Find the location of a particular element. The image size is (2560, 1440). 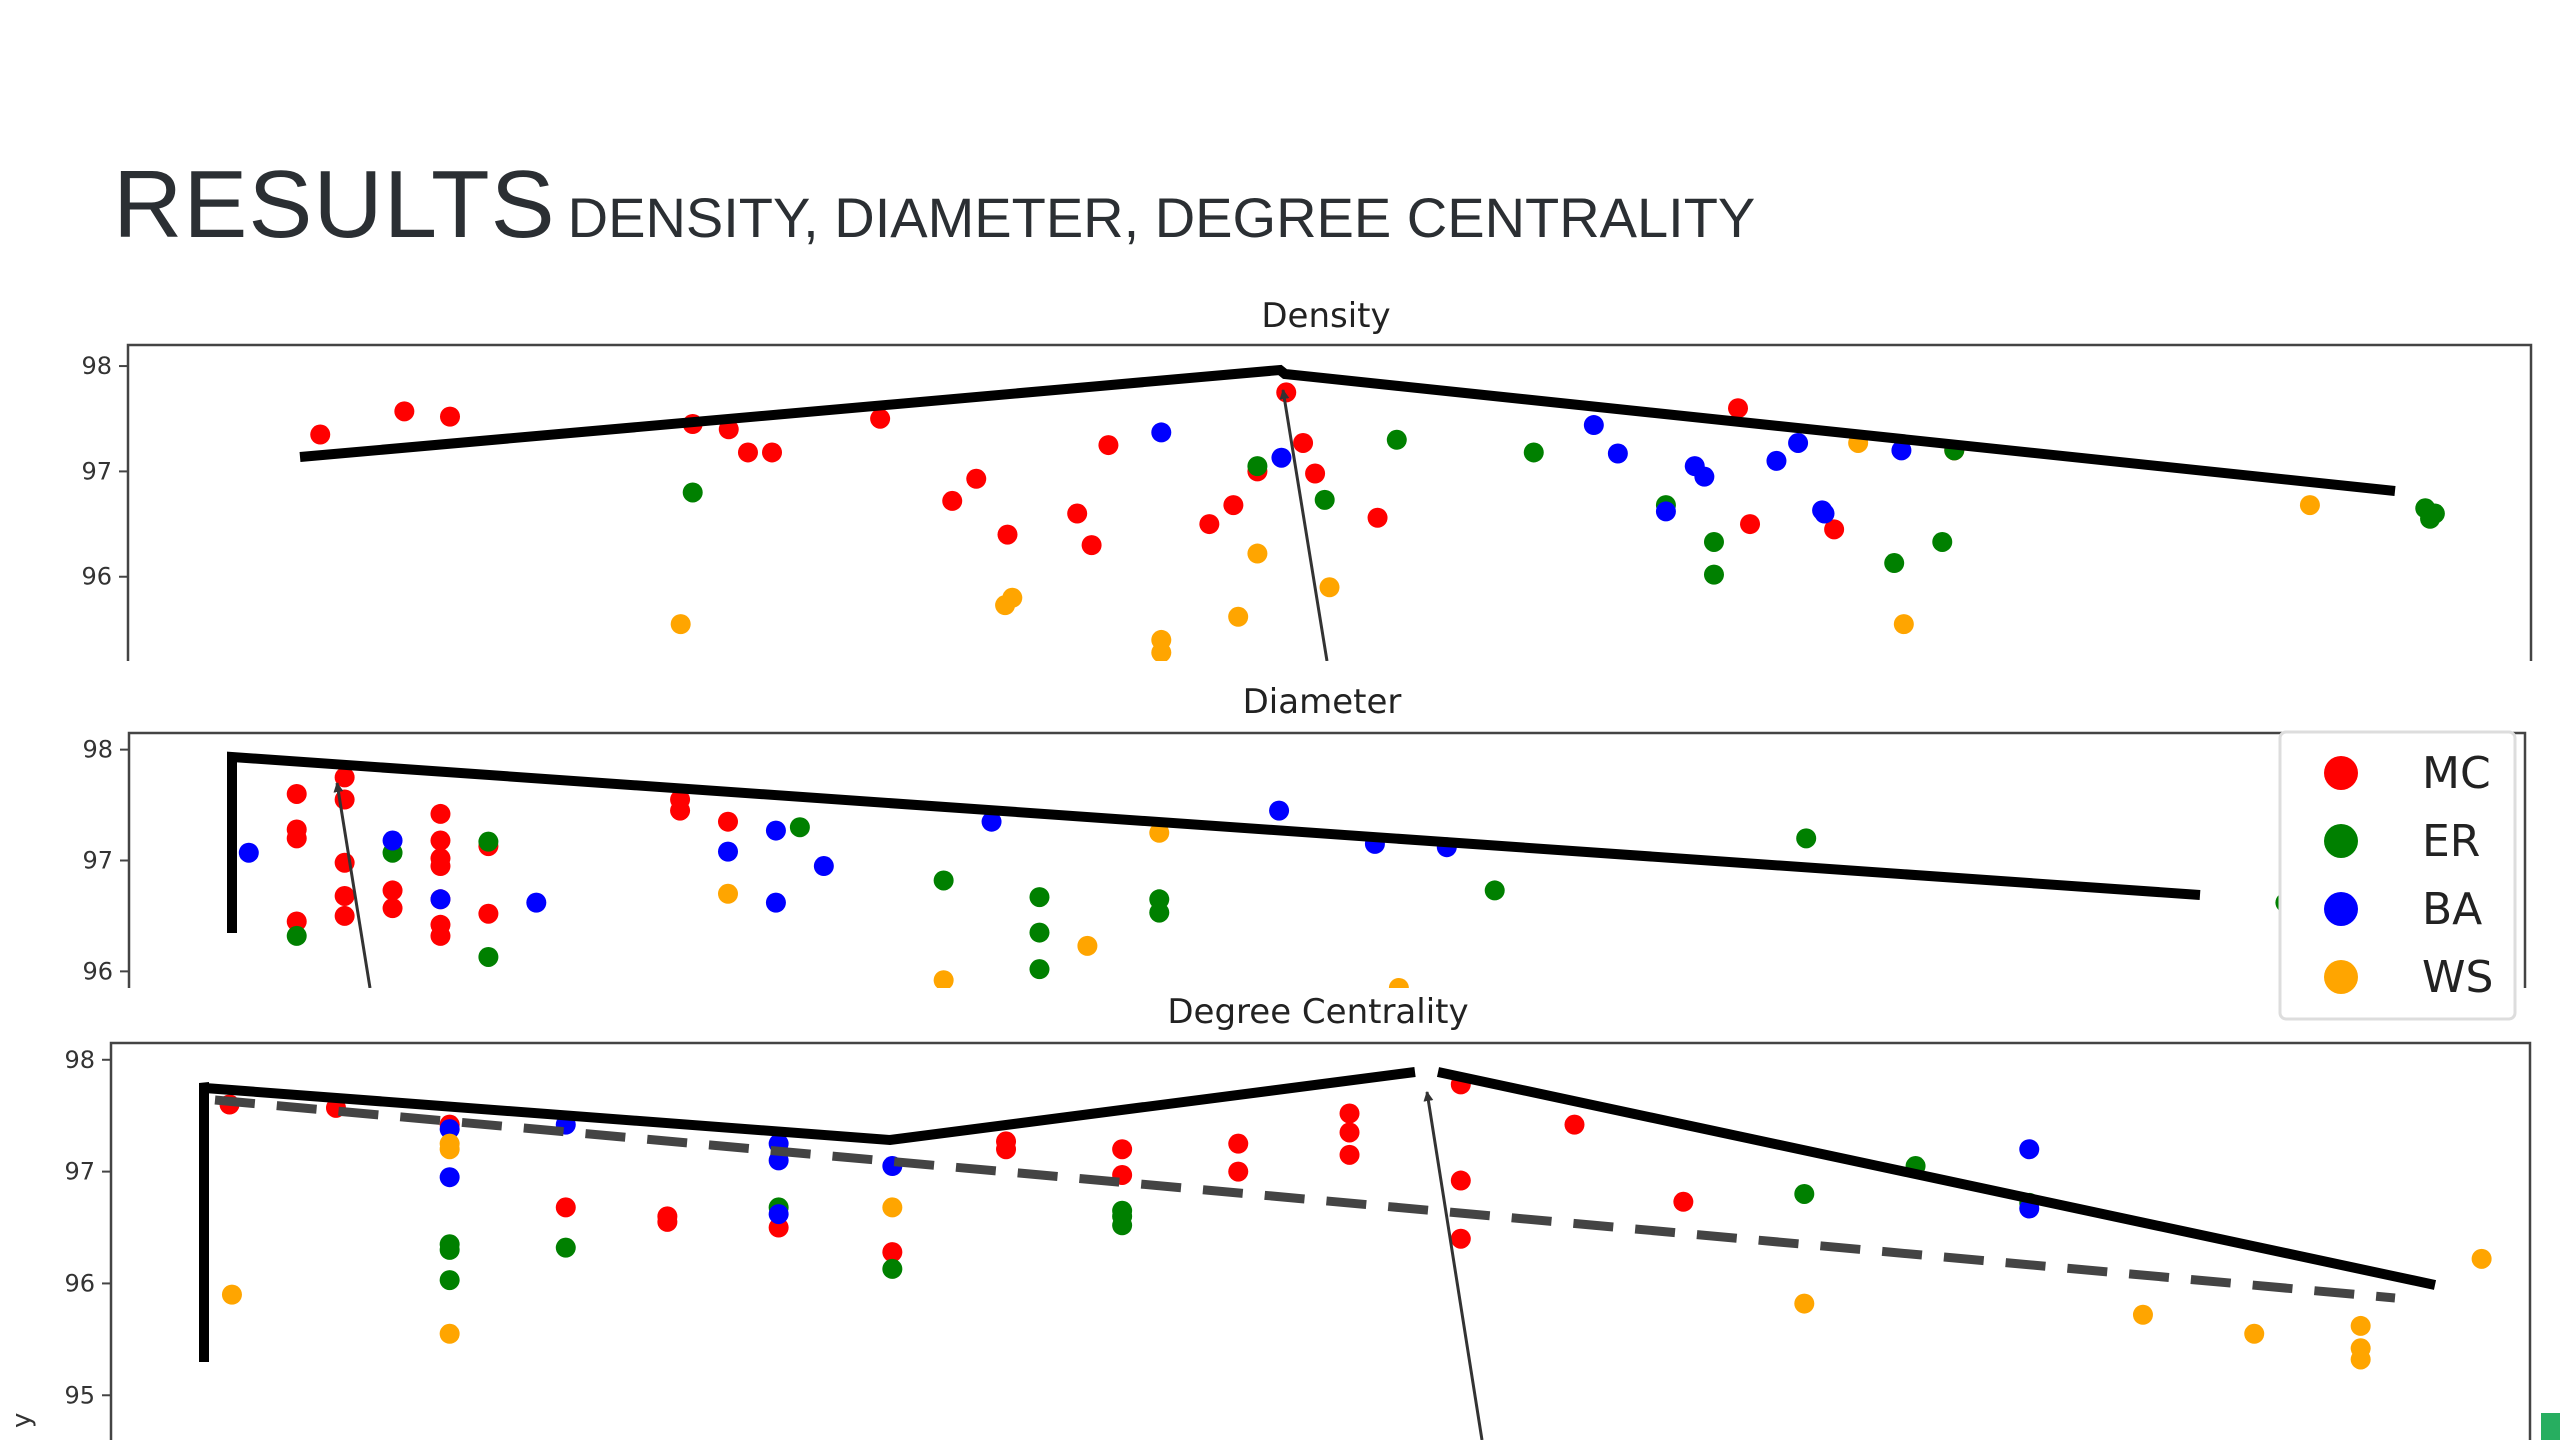

legend-item-er: ER is located at coordinates (2402, 841).